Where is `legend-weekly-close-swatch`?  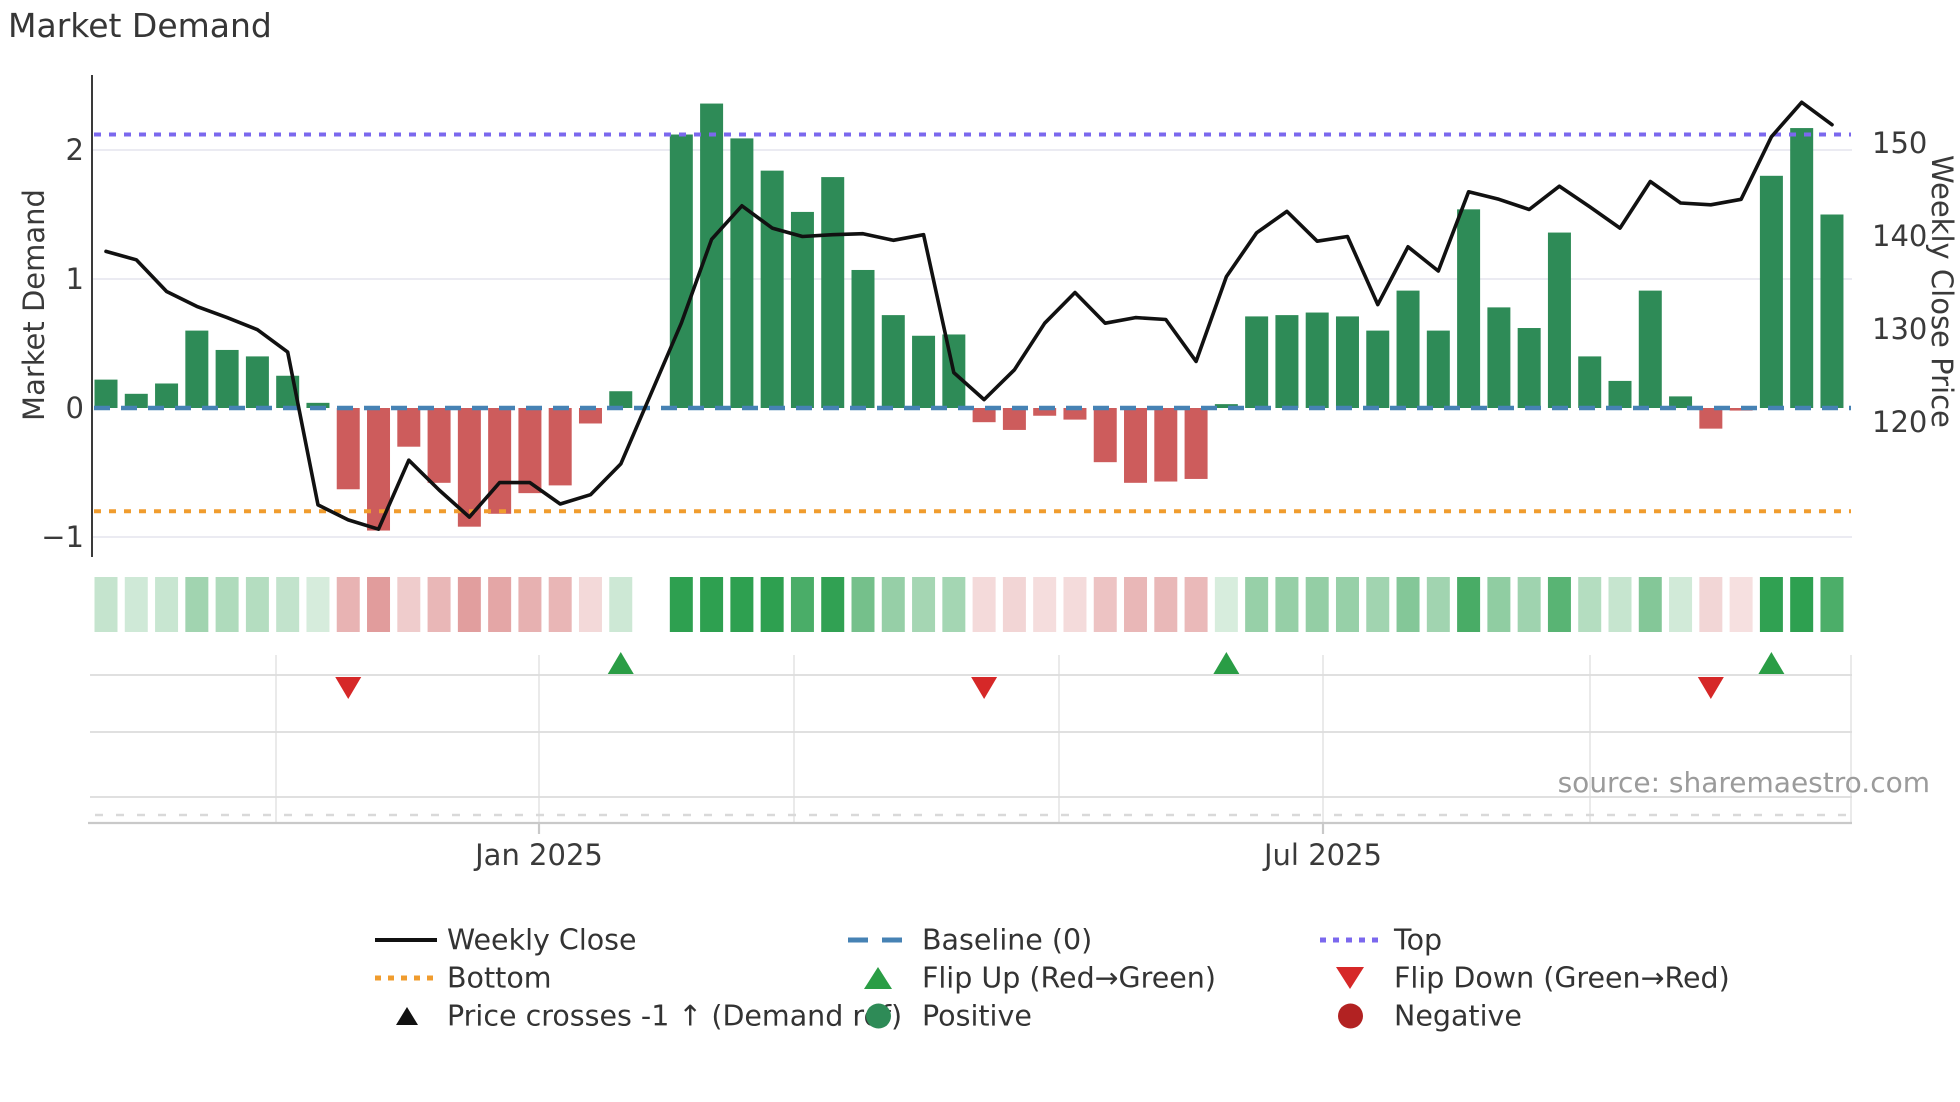
legend-weekly-close-swatch is located at coordinates (406, 940).